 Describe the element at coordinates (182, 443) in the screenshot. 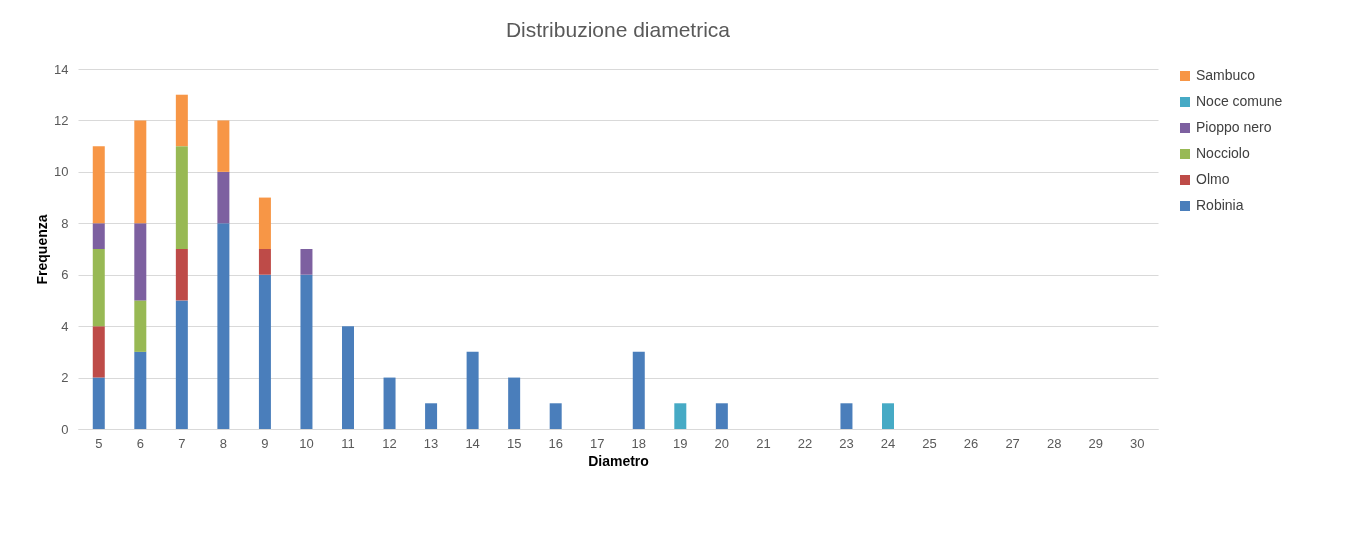

I see `x-tick-label: 7` at that location.